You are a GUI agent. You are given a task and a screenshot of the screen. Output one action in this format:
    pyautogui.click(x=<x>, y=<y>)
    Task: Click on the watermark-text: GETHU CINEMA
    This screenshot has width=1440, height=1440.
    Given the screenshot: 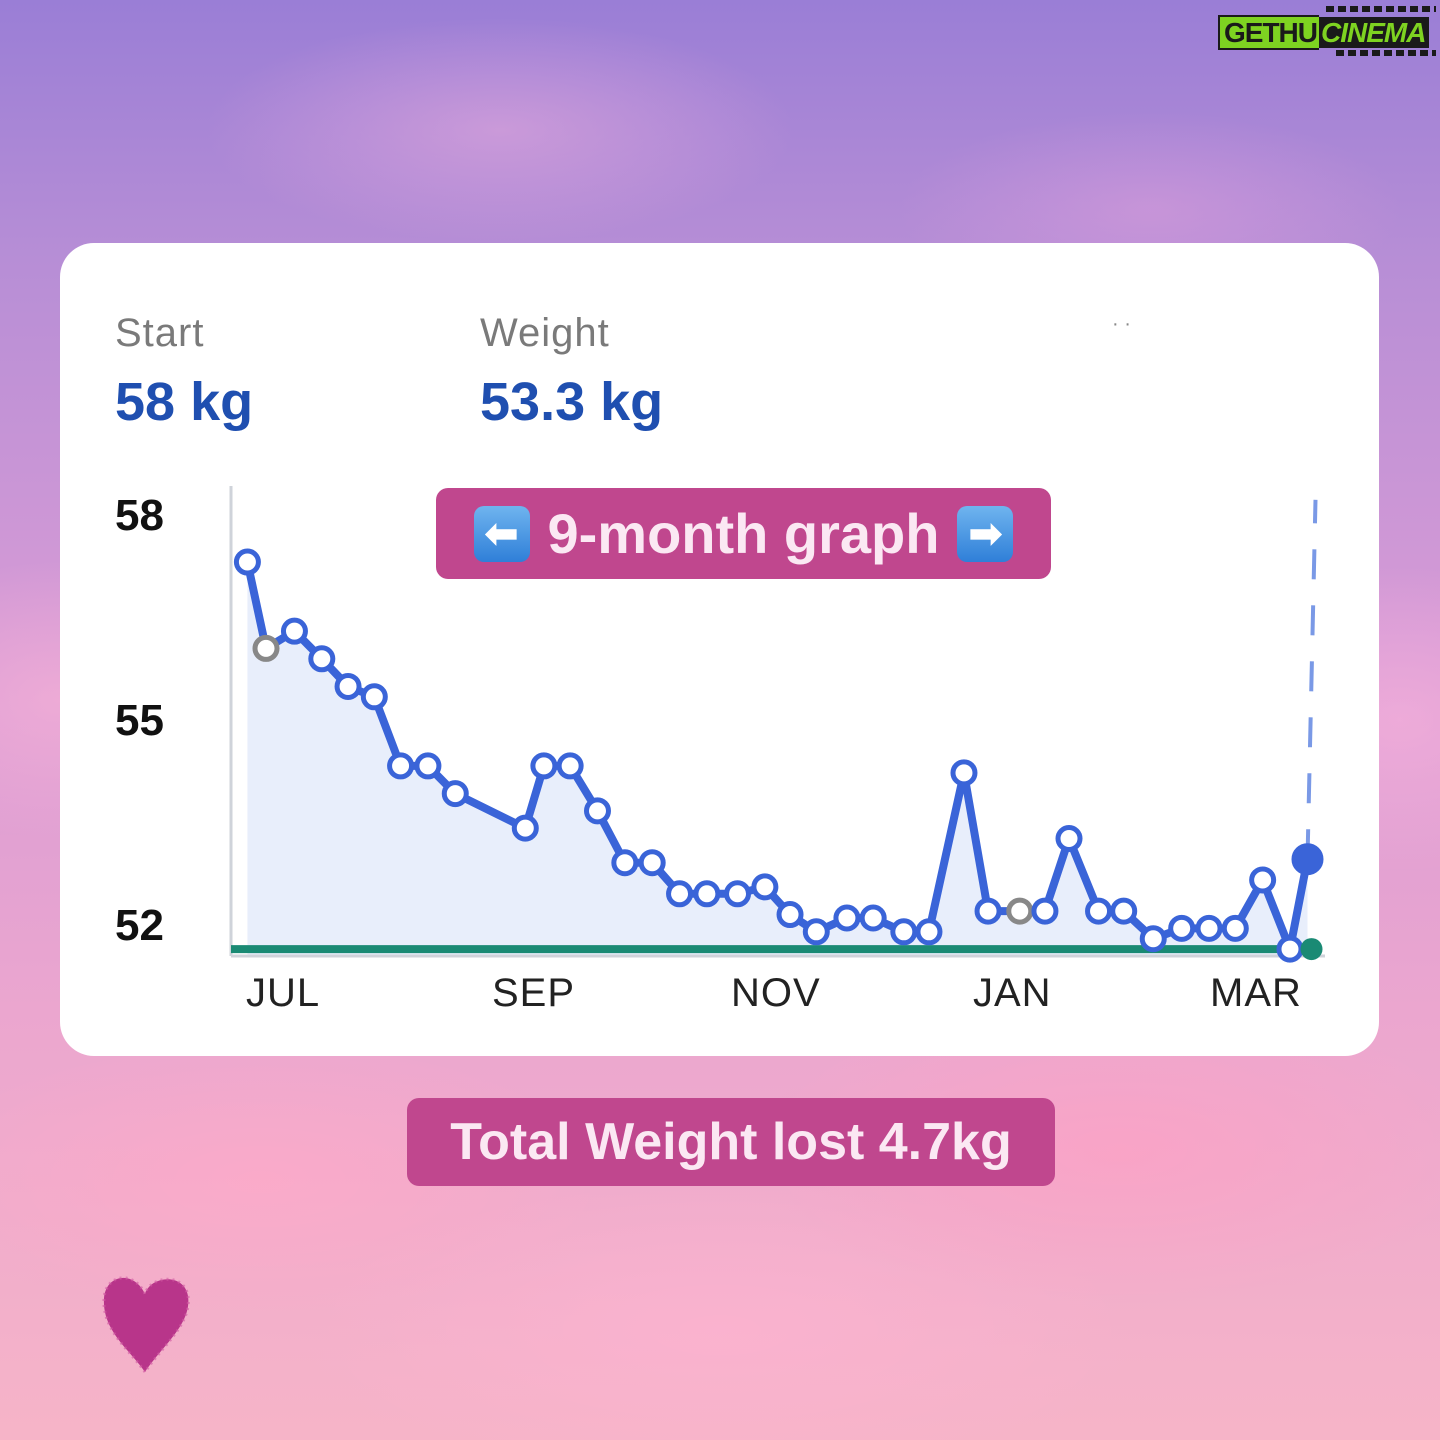 What is the action you would take?
    pyautogui.click(x=1324, y=33)
    